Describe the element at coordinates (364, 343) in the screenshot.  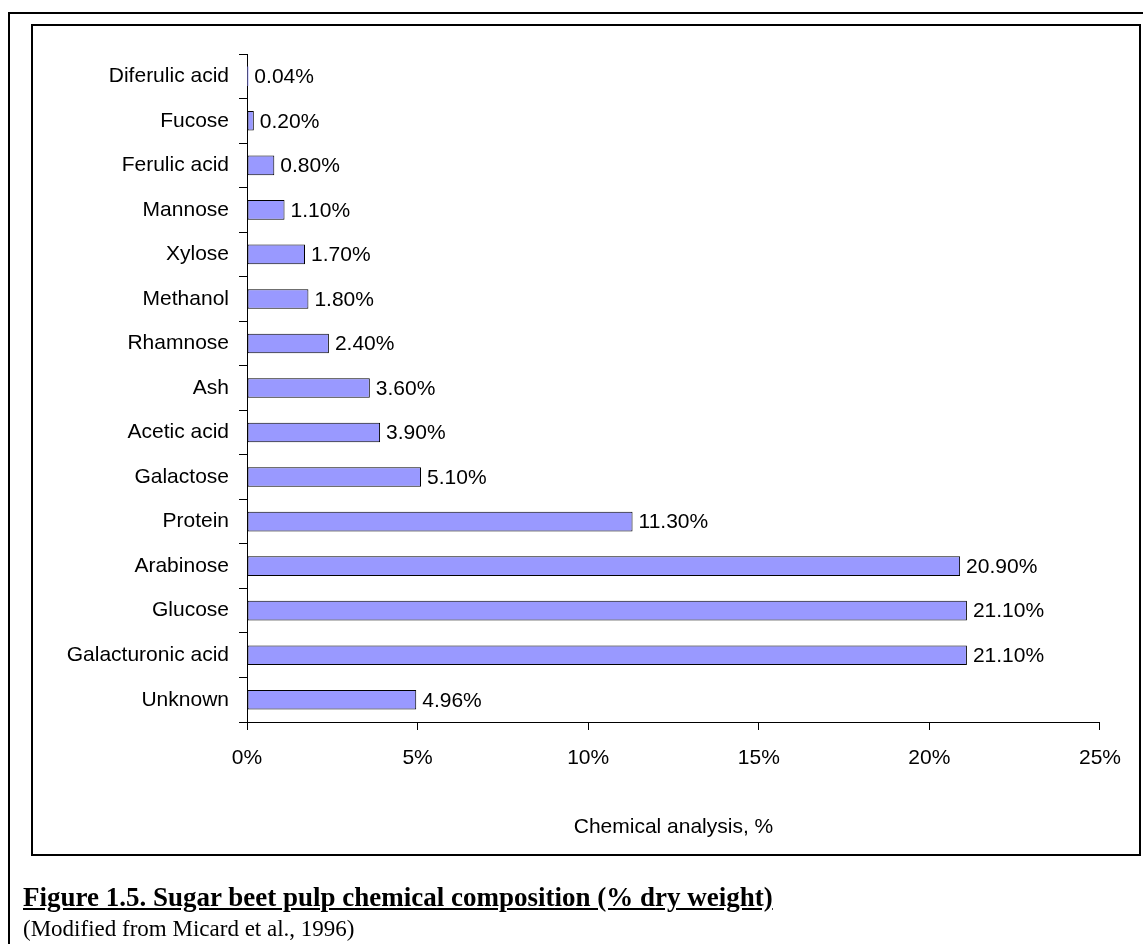
I see `data-label: 2.40%` at that location.